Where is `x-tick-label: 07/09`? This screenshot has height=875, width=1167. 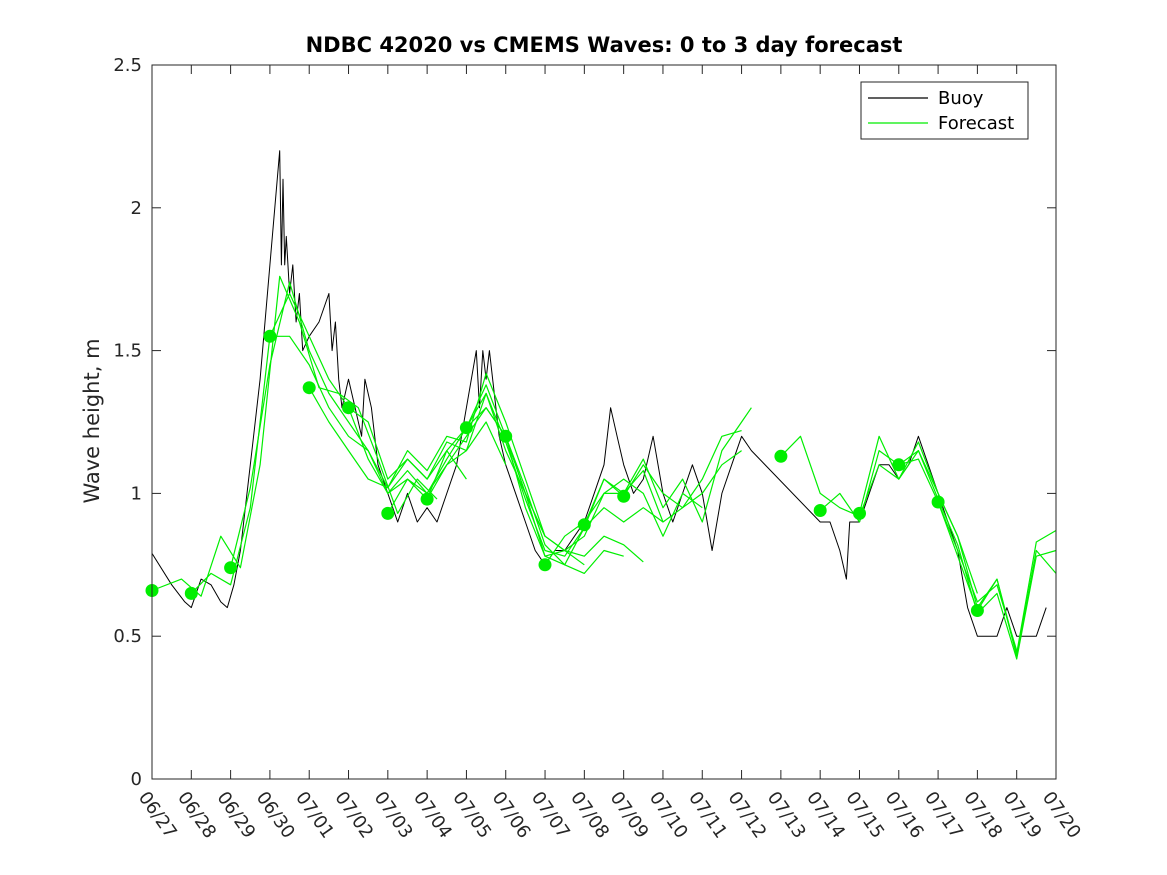 x-tick-label: 07/09 is located at coordinates (629, 815).